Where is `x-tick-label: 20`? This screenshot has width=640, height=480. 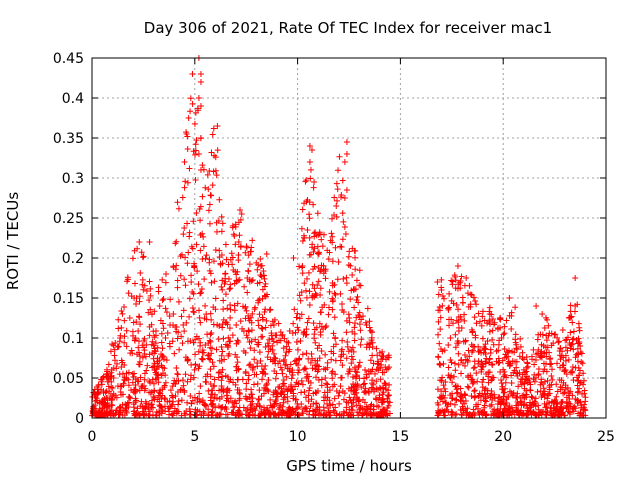
x-tick-label: 20 is located at coordinates (503, 437).